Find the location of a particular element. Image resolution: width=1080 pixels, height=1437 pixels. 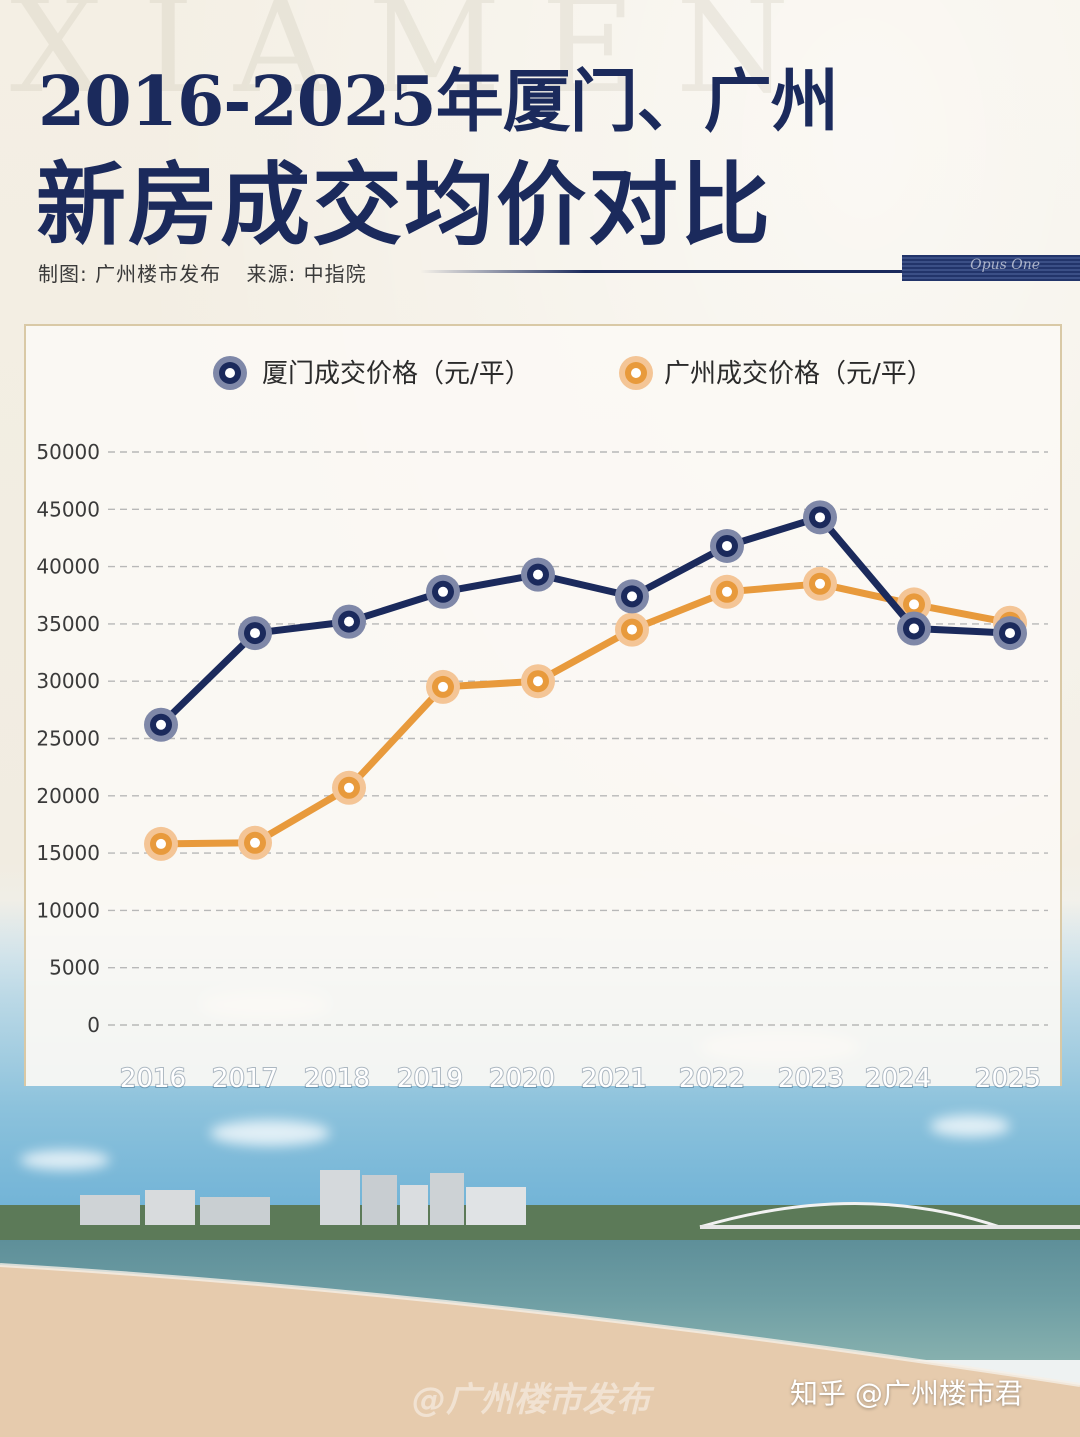

x-axis-ticks: 2016 2017 2018 2019 2020 2021 2022 2023 2024 2025 is located at coordinates (580, 1079).